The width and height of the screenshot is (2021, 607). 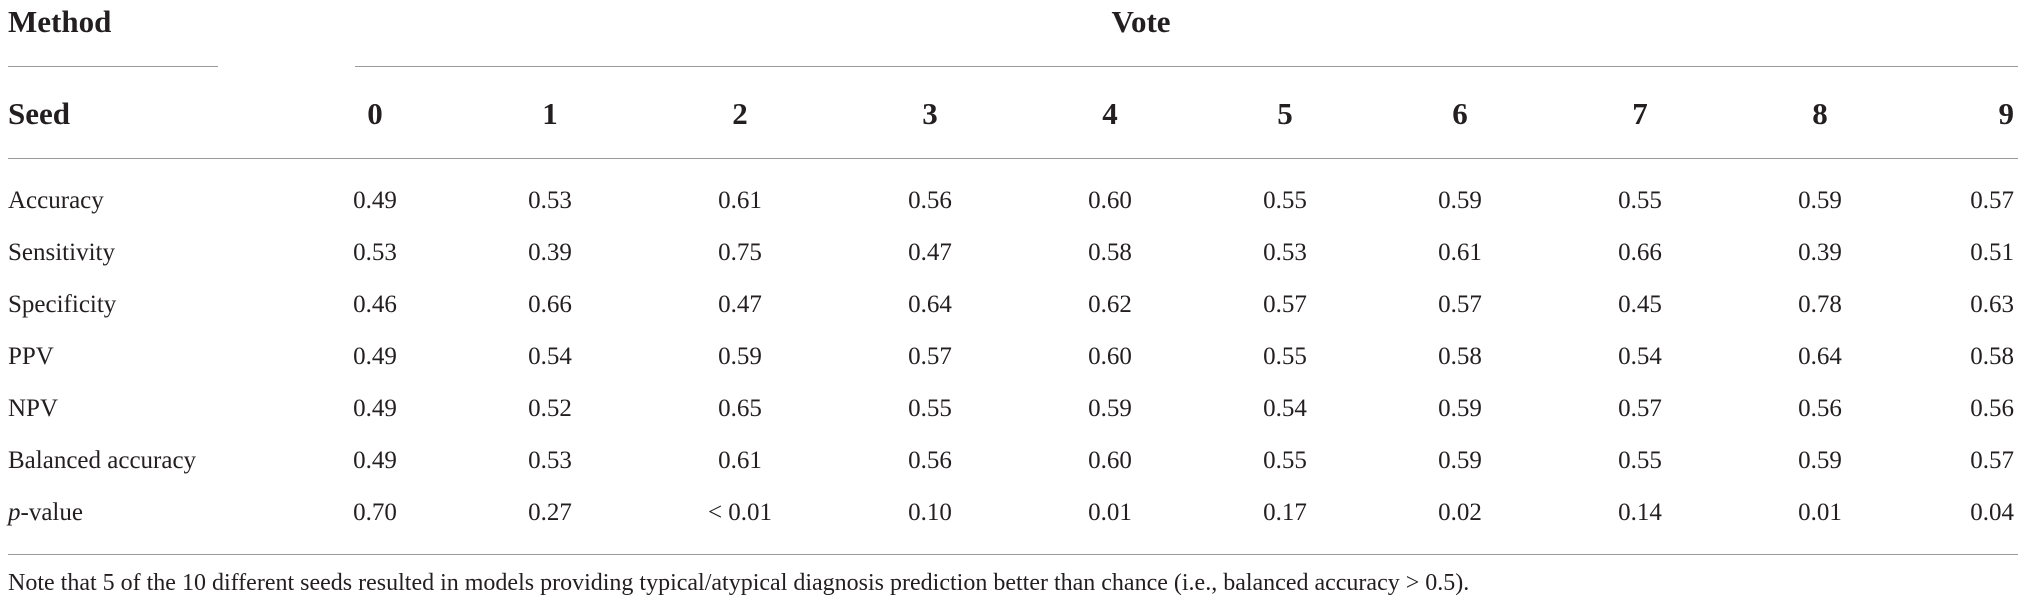 I want to click on row-label: p-value, so click(x=45, y=513).